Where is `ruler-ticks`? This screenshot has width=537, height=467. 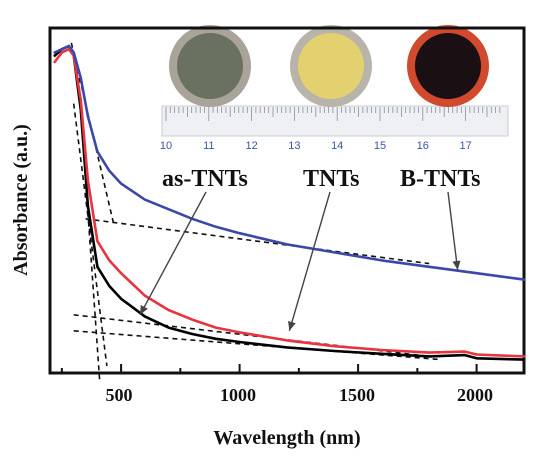
ruler-ticks is located at coordinates (333, 114).